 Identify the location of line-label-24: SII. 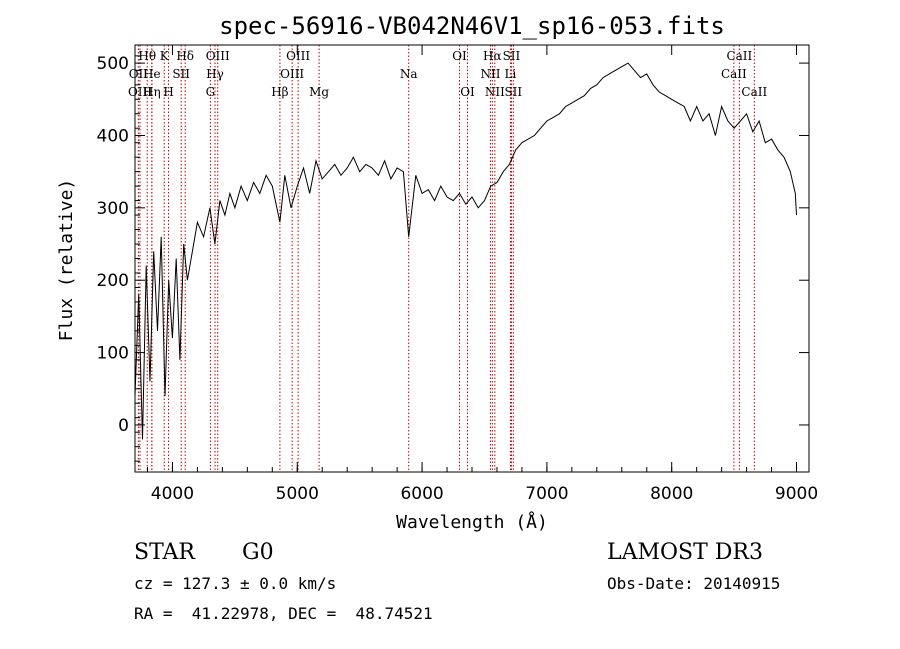
(513, 92).